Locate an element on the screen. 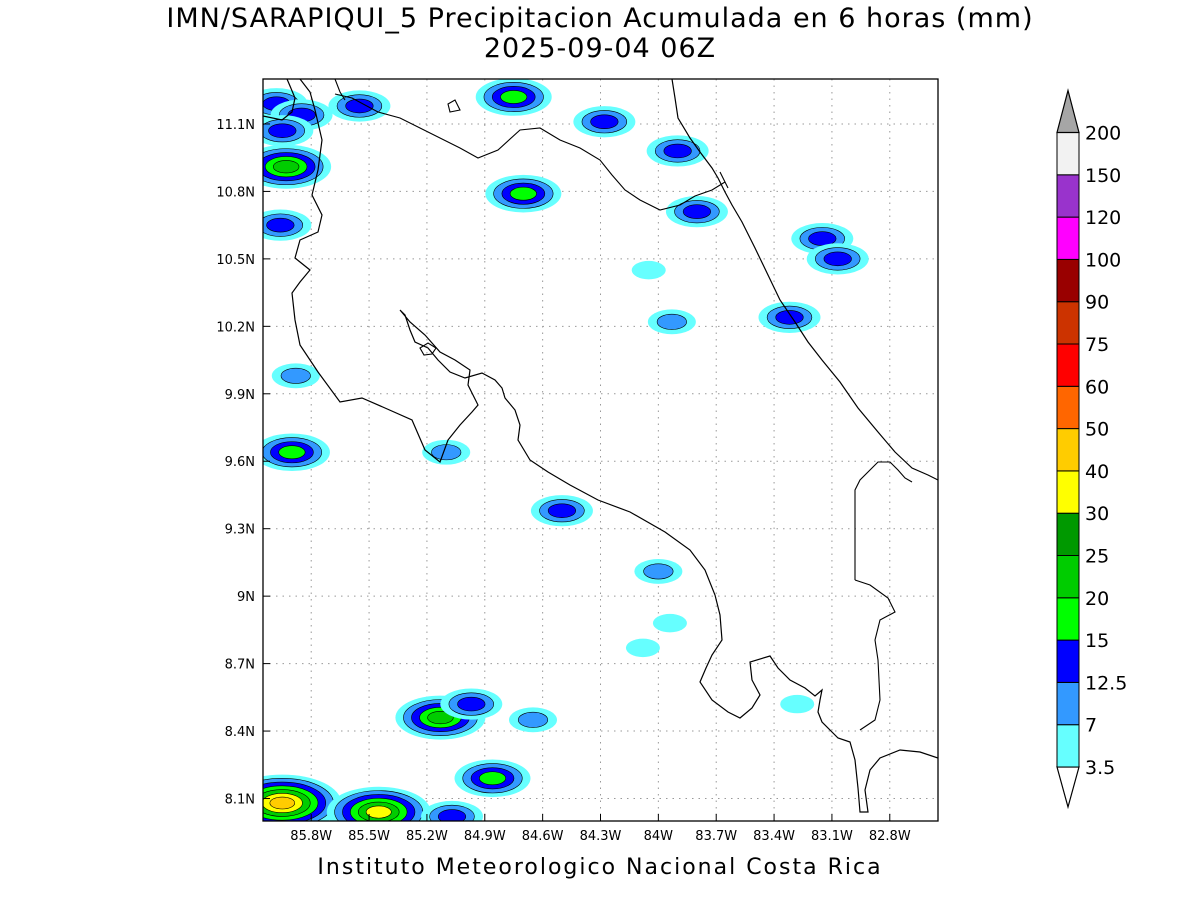  colorbar-label: 25 is located at coordinates (1097, 557).